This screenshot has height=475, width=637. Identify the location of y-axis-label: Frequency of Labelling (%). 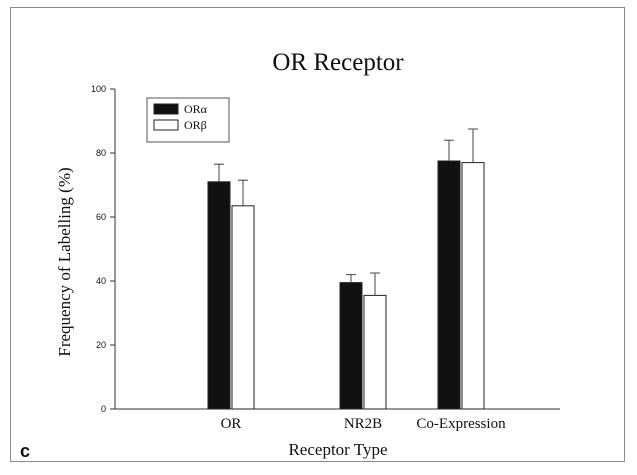
(64, 261).